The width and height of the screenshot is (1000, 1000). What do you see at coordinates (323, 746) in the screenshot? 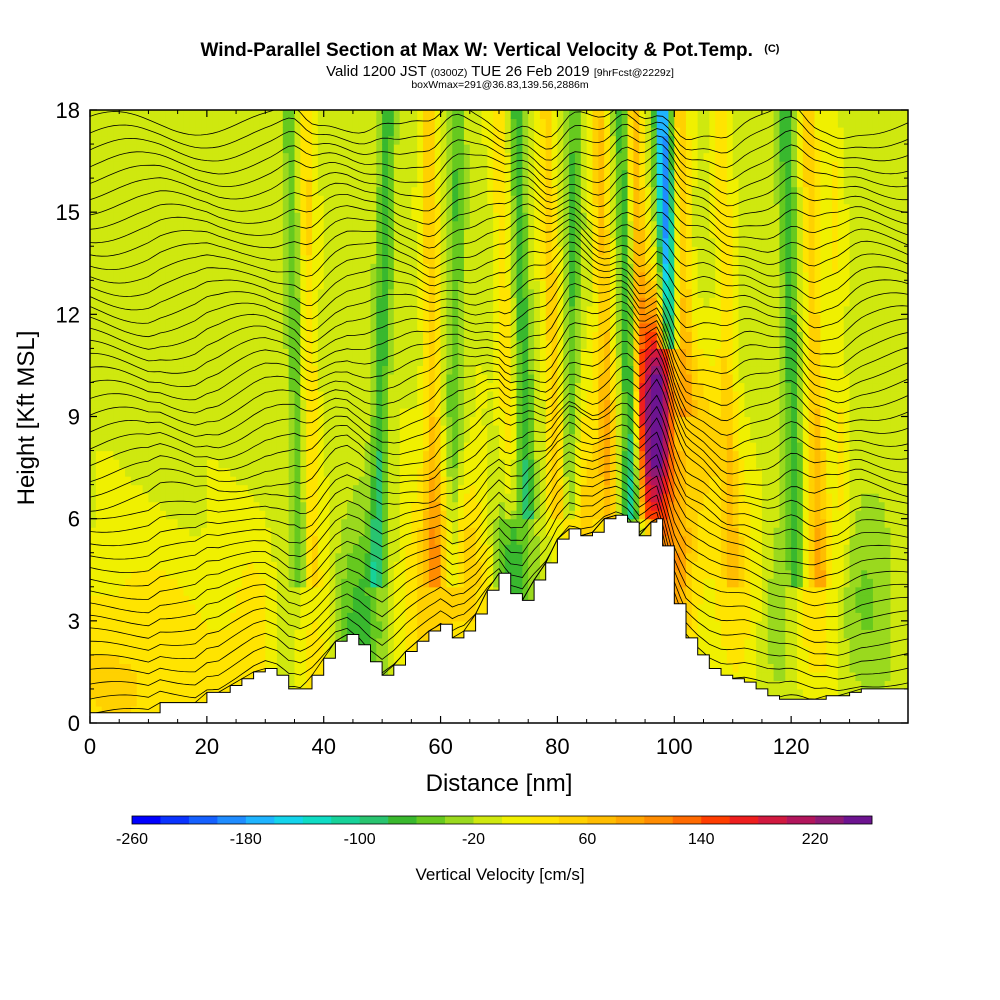
I see `x-tick-label: 40` at bounding box center [323, 746].